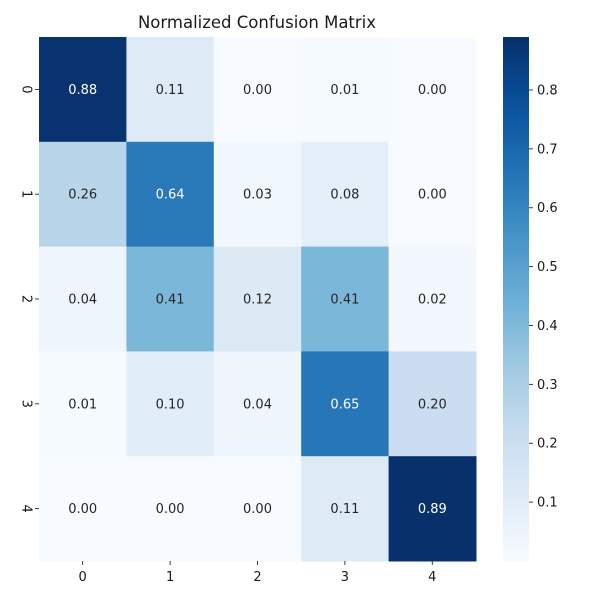 This screenshot has height=600, width=600. I want to click on heatmap-cell-label: 0.65, so click(344, 404).